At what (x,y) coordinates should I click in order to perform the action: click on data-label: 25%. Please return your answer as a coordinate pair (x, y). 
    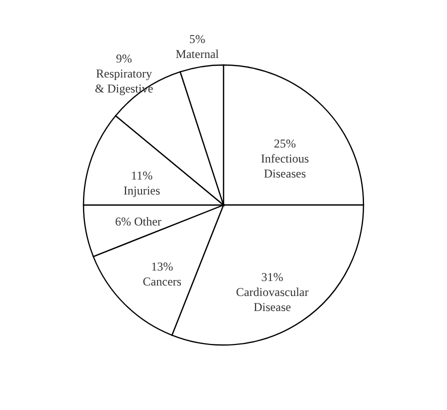
    Looking at the image, I should click on (285, 143).